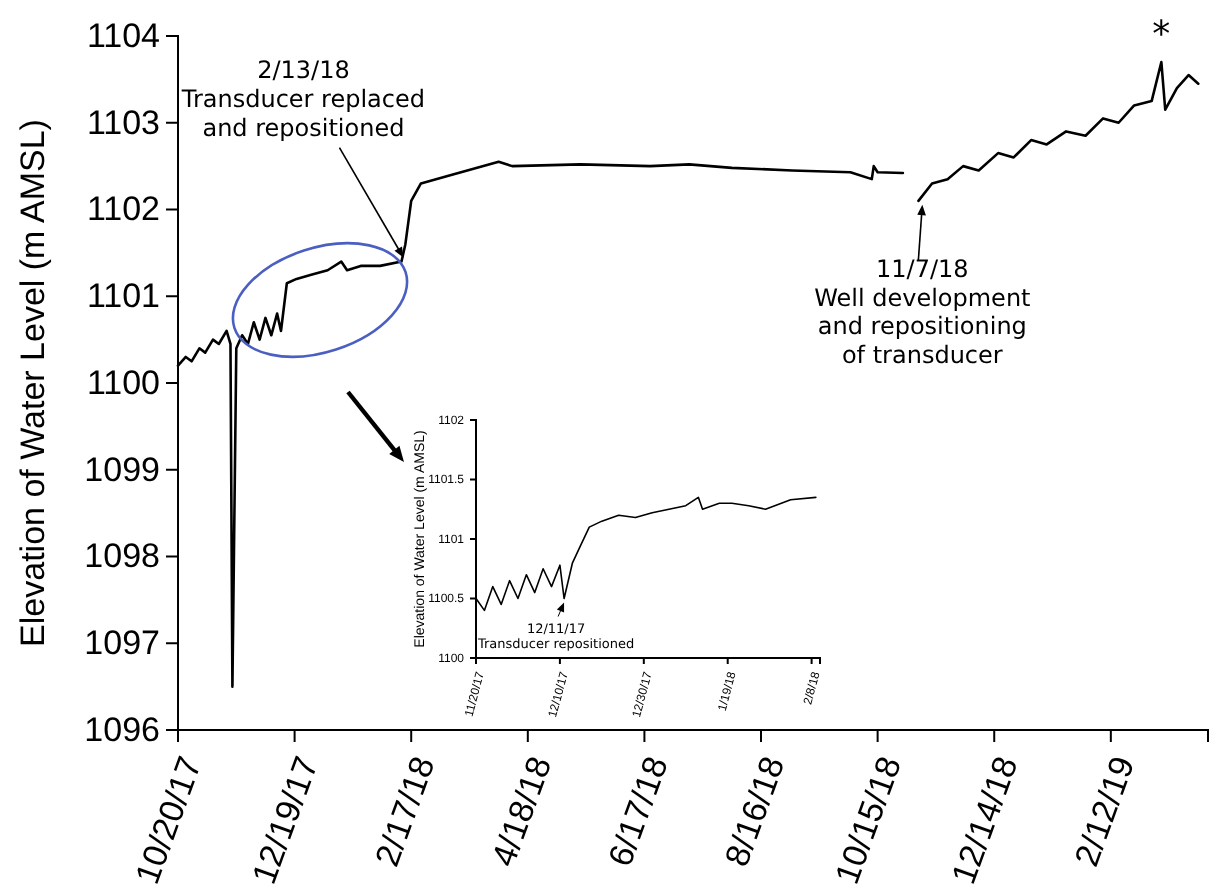  I want to click on y-axis-title: Elevation of Water Level (m AMSL), so click(33, 383).